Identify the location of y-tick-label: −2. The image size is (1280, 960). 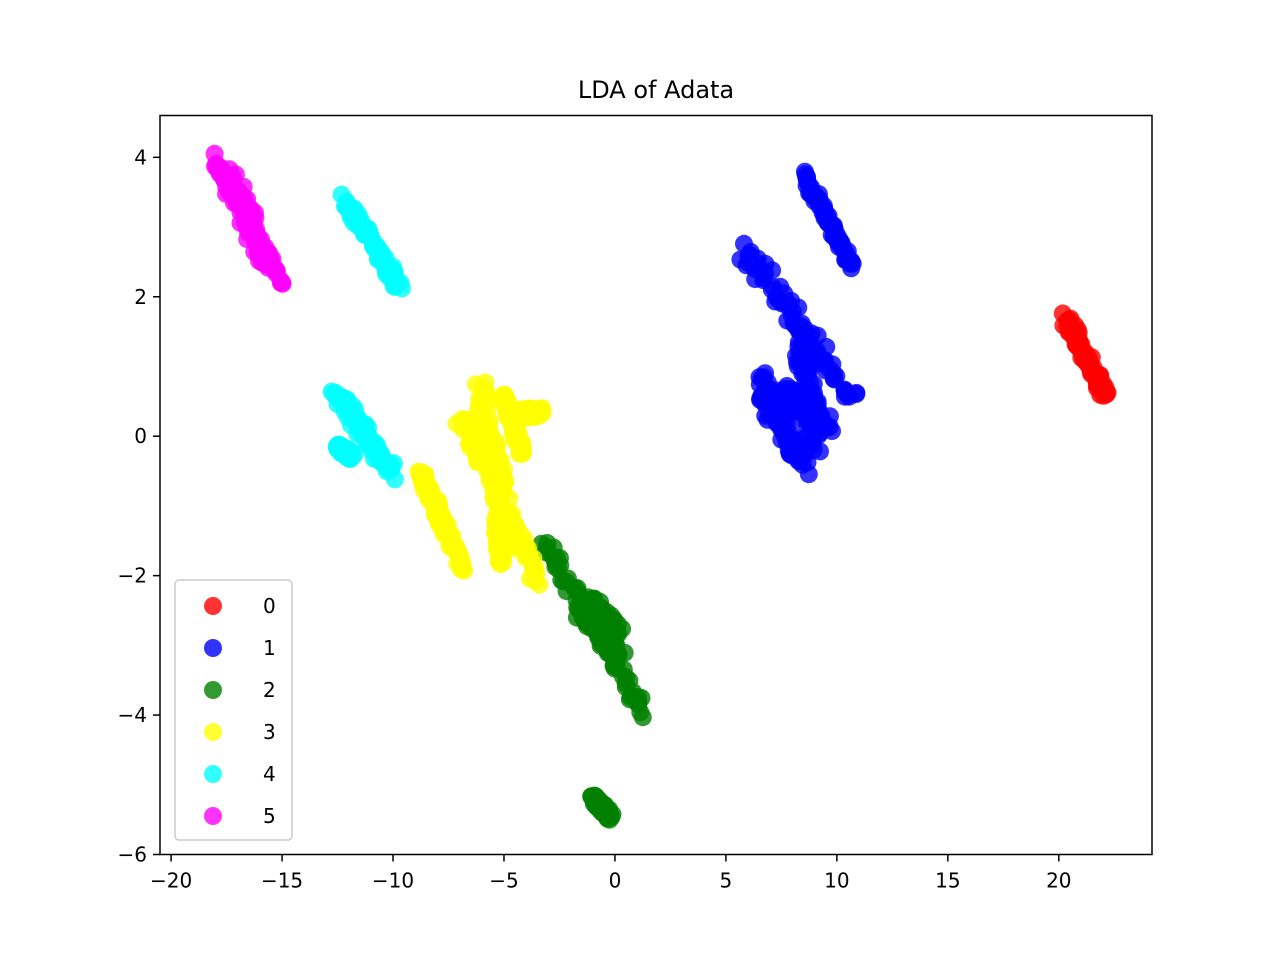
(132, 576).